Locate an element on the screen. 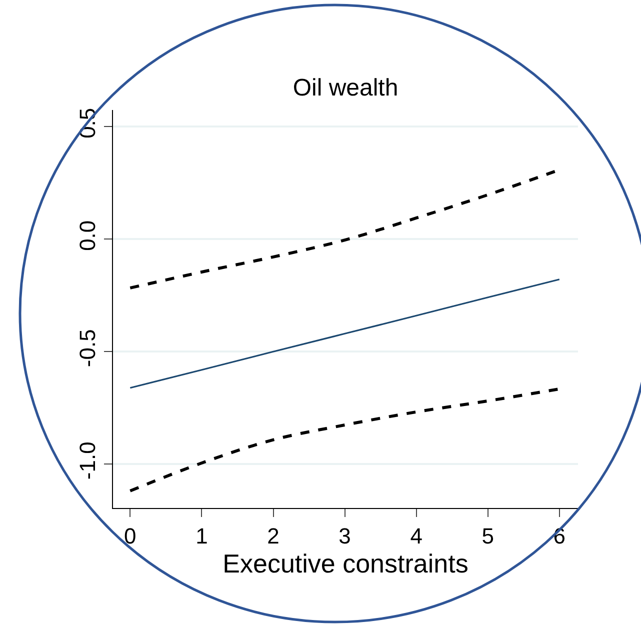  y-tick-label: 0.0 is located at coordinates (87, 235).